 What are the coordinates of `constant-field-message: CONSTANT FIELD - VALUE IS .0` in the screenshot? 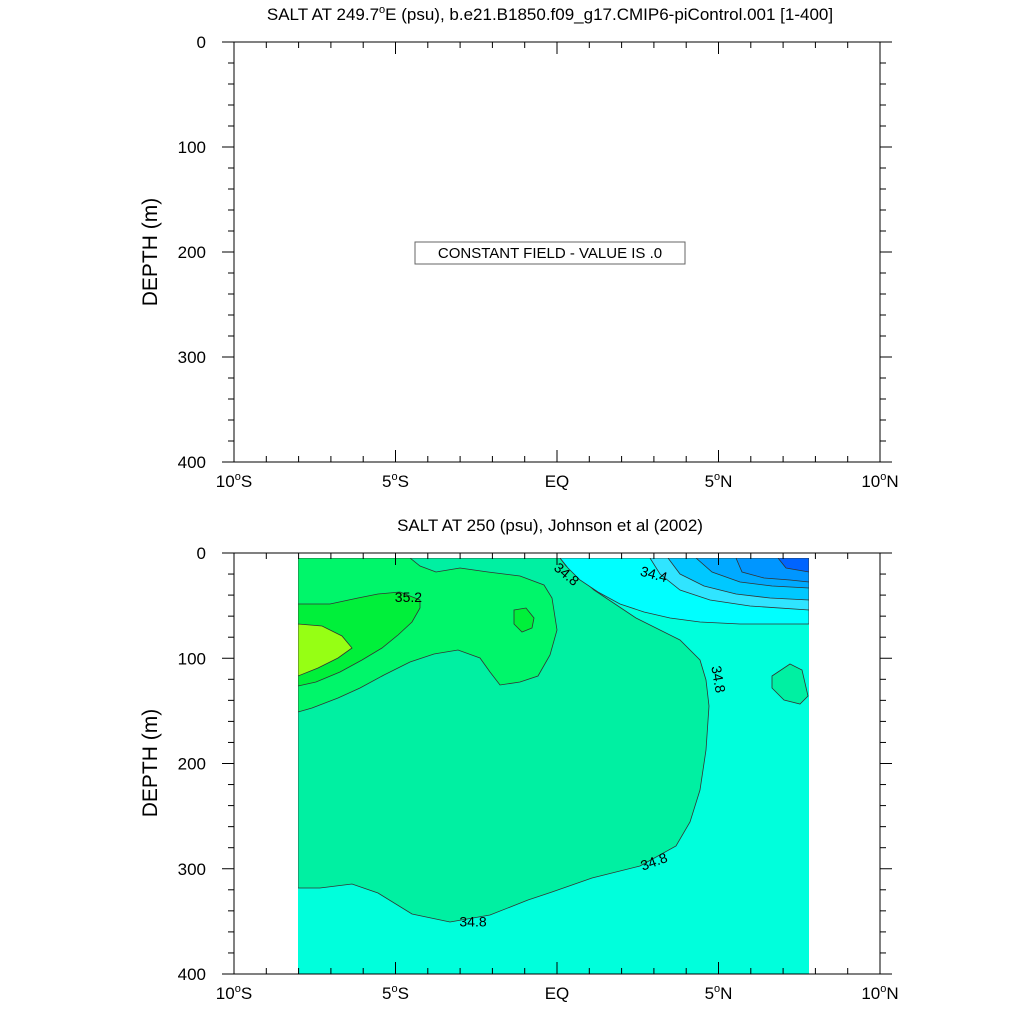 It's located at (550, 253).